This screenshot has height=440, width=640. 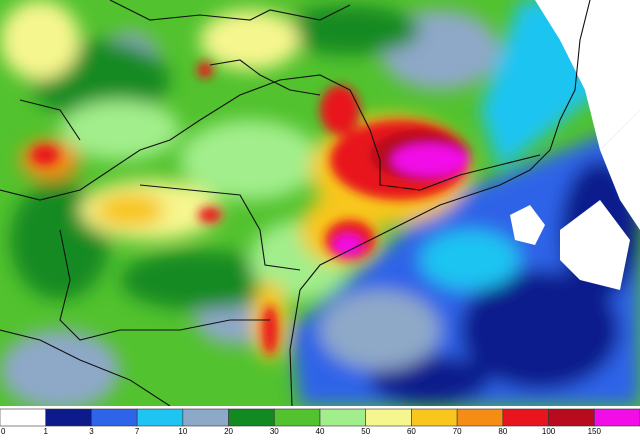 I want to click on legend-level-label: 70, so click(x=457, y=431).